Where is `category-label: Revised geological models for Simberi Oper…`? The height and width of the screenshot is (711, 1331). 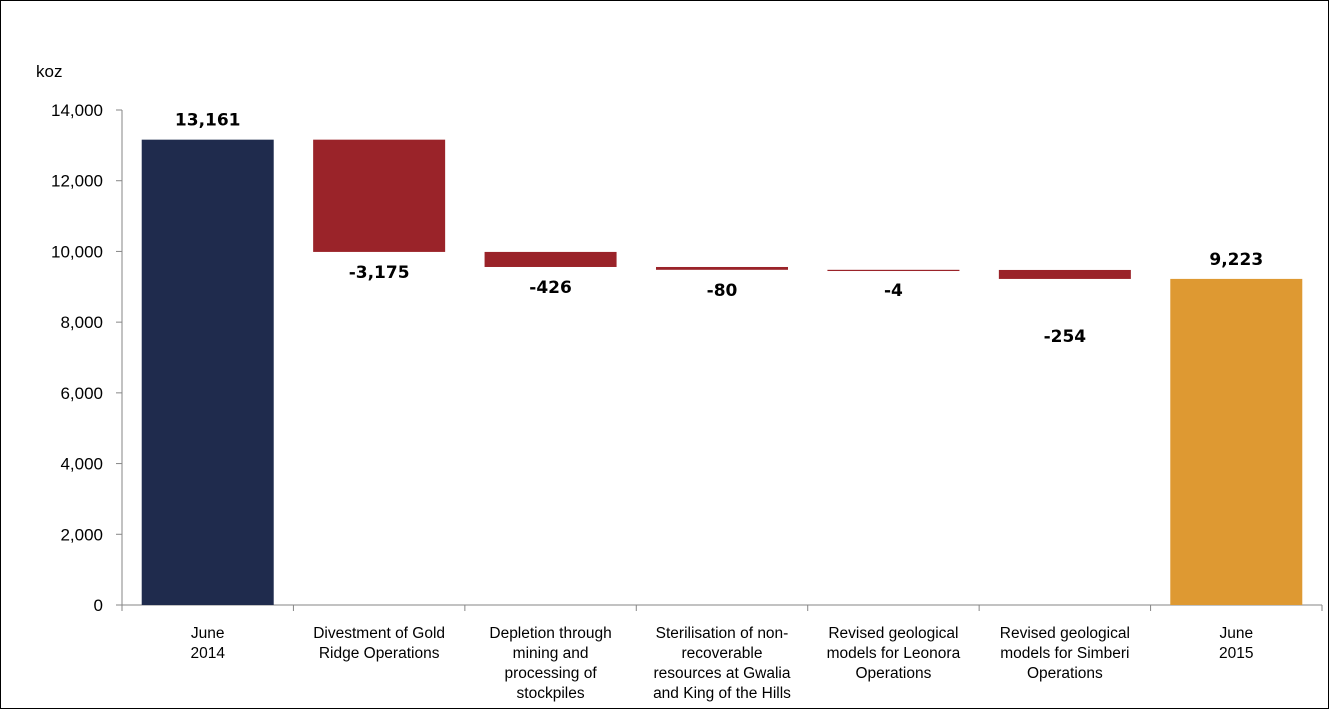 category-label: Revised geological models for Simberi Oper… is located at coordinates (1065, 653).